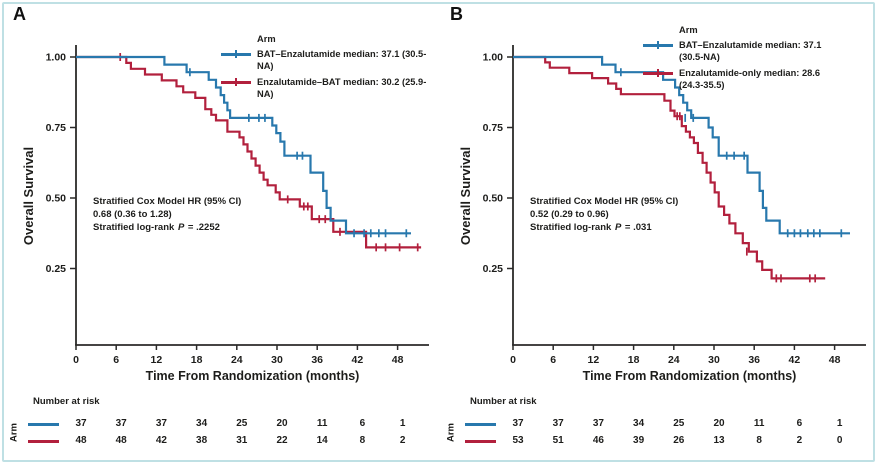 This screenshot has height=464, width=877. I want to click on legend-entry-label: BAT–Enzalutamide median: 37.1 (30.5-NA), so click(750, 51).